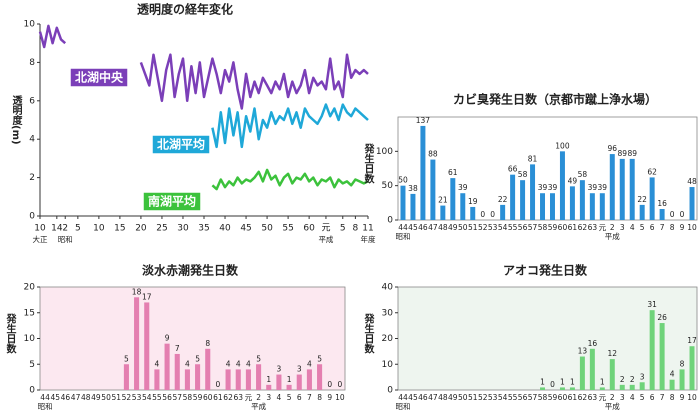 The height and width of the screenshot is (414, 700). I want to click on chart-title: 淡水赤潮発生日数, so click(190, 270).